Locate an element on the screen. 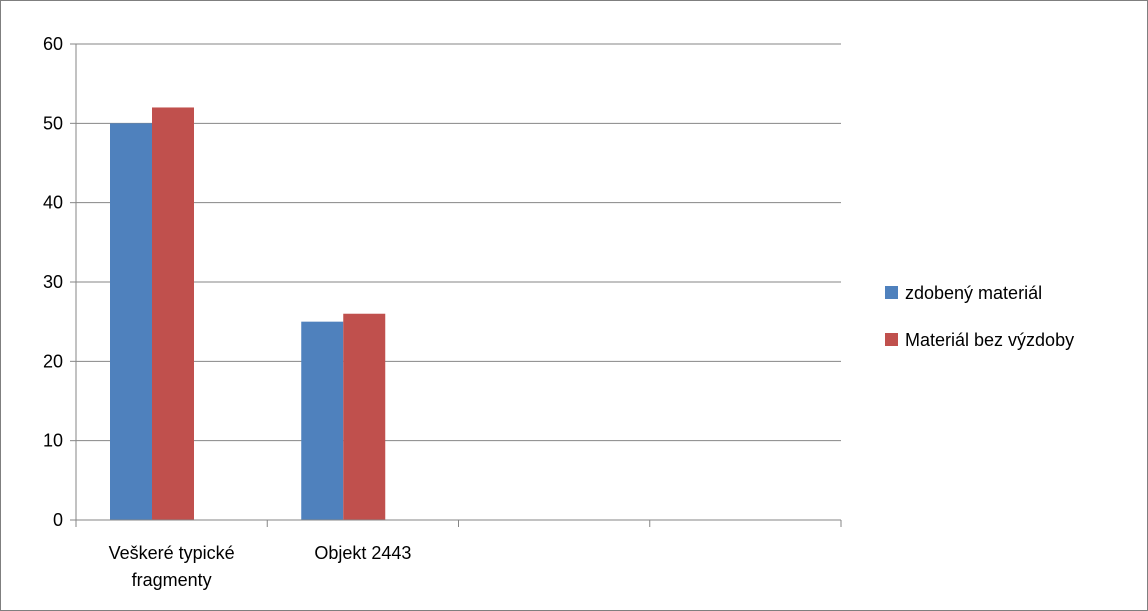  x-tick-label: fragmenty is located at coordinates (172, 580).